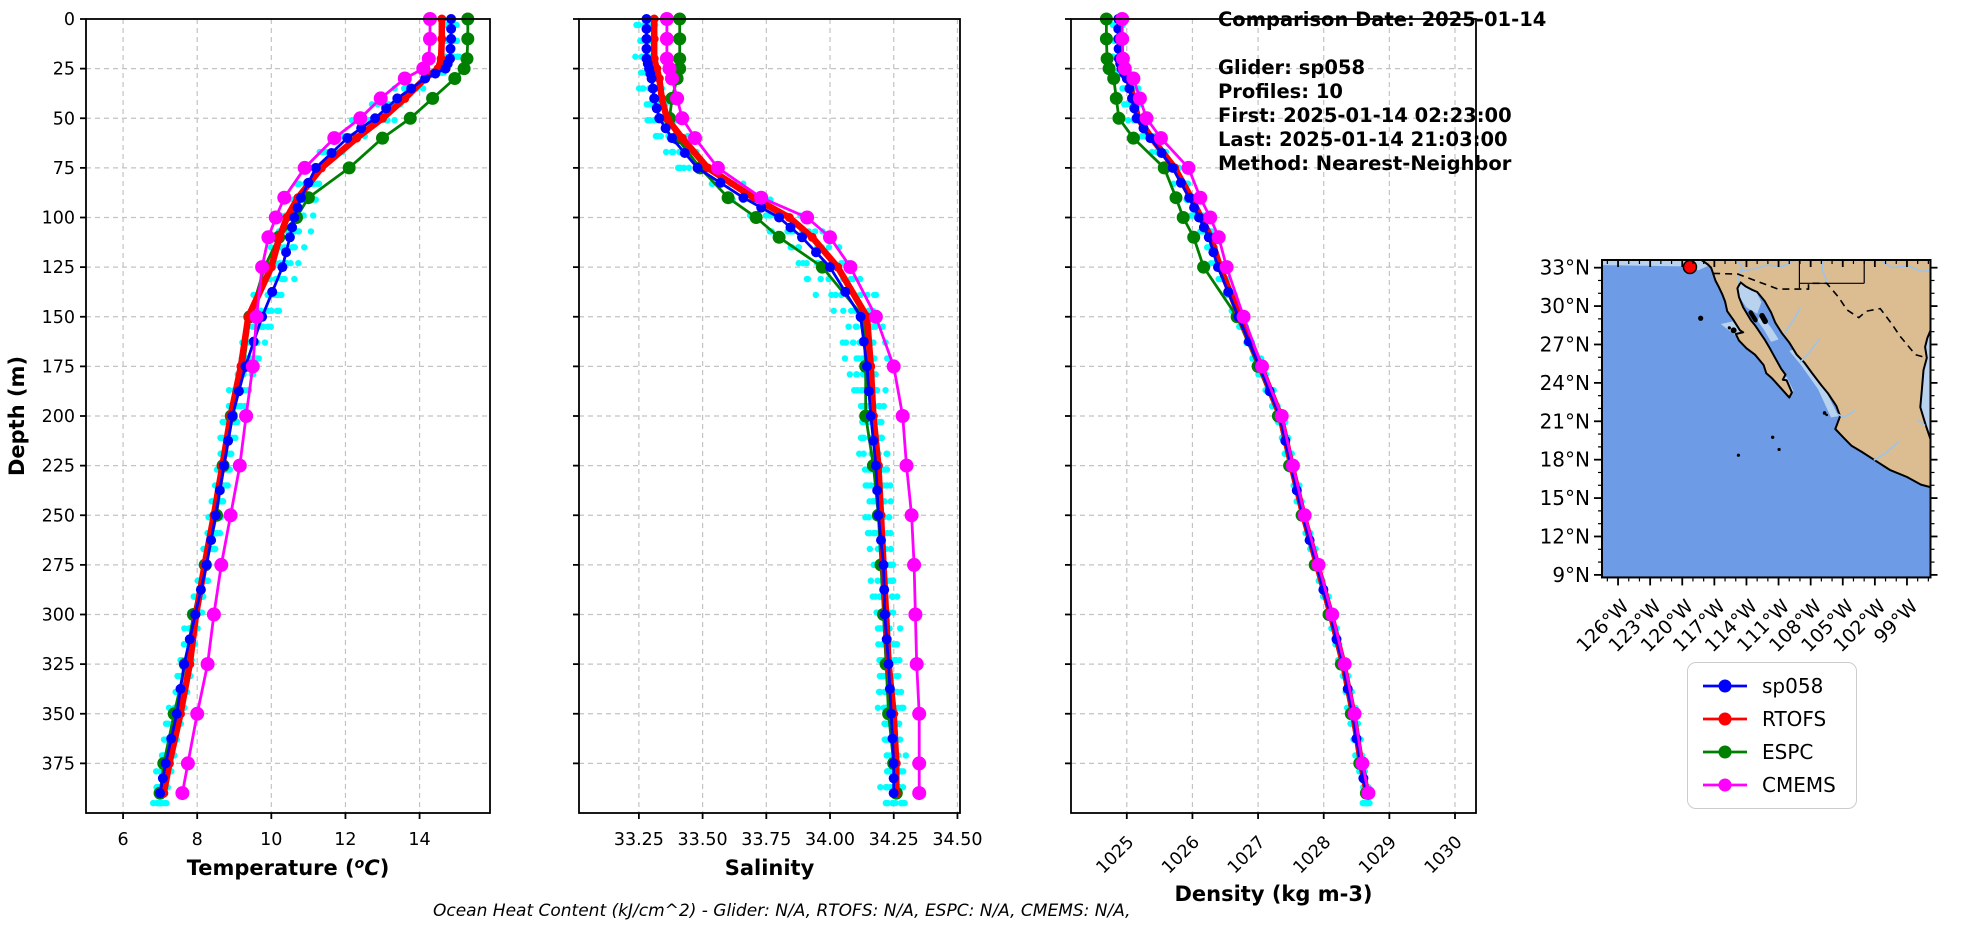 The image size is (1978, 934). What do you see at coordinates (1181, 855) in the screenshot?
I see `x-tick-label: 1026` at bounding box center [1181, 855].